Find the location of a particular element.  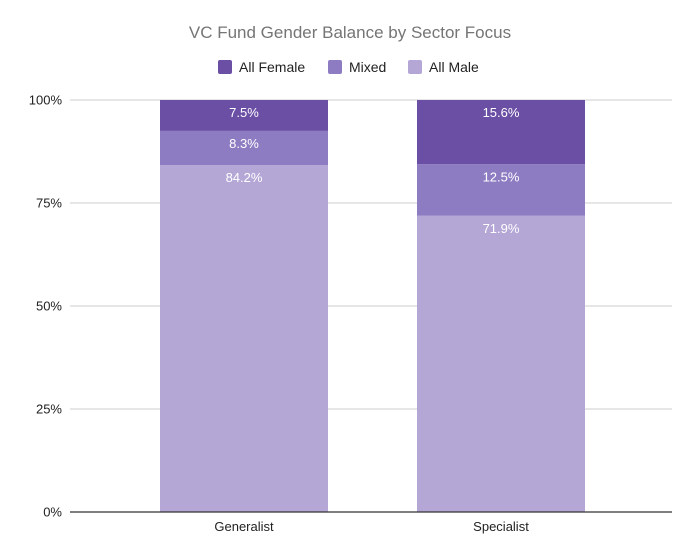

legend-label: All Male is located at coordinates (454, 67).